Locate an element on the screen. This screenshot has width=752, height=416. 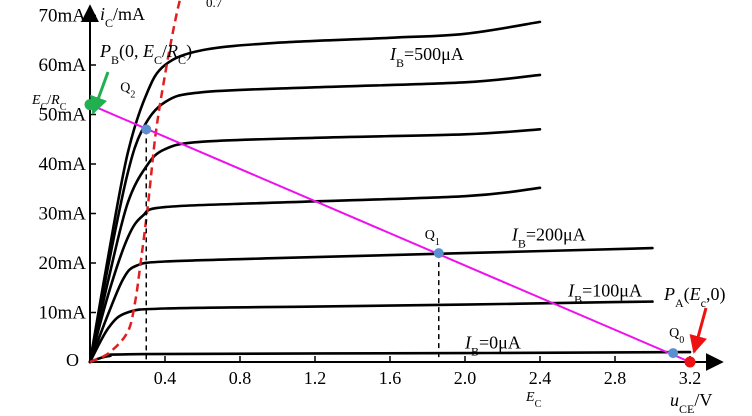
y-tick-label: 20mA is located at coordinates (63, 263).